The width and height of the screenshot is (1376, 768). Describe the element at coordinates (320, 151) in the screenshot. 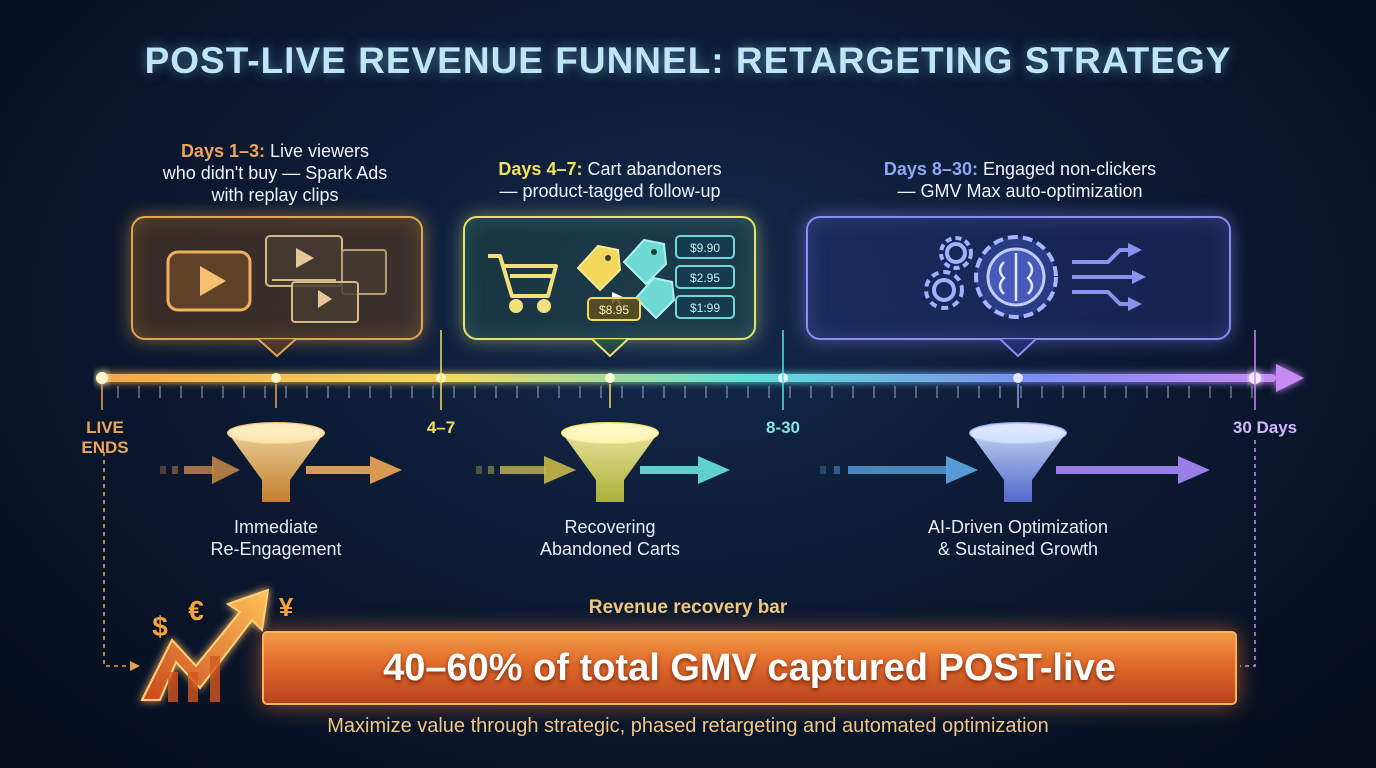

I see `phase-1-line1: Live viewers` at that location.